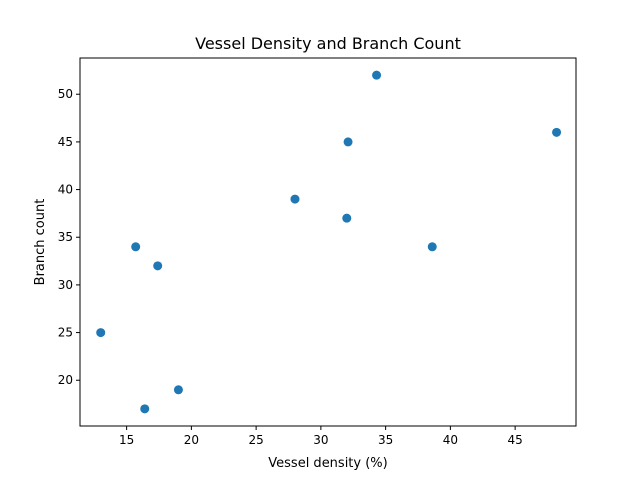 Image resolution: width=640 pixels, height=480 pixels. Describe the element at coordinates (450, 440) in the screenshot. I see `x-tick-label: 40` at that location.